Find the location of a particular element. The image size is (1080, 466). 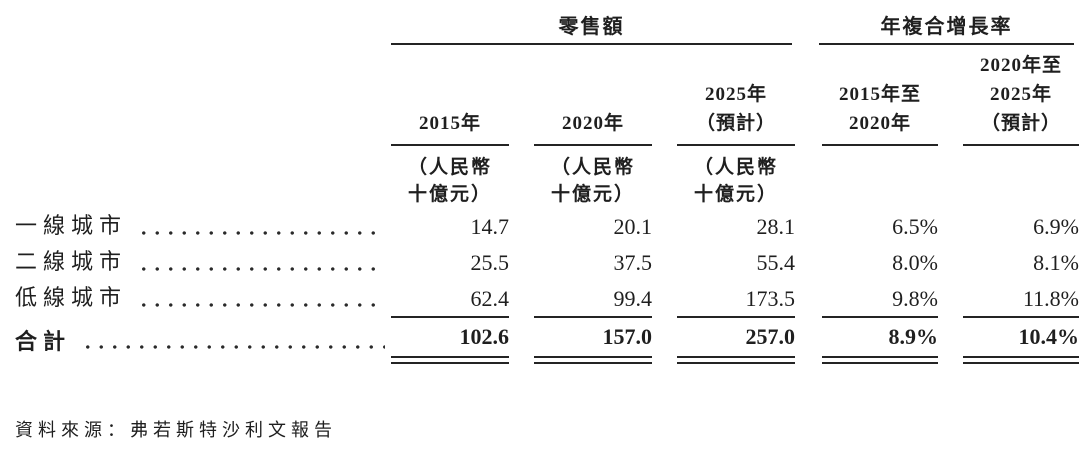

total-row: 合計 102.6 157.0 257.0 8.9% 10.4% is located at coordinates (540, 341).